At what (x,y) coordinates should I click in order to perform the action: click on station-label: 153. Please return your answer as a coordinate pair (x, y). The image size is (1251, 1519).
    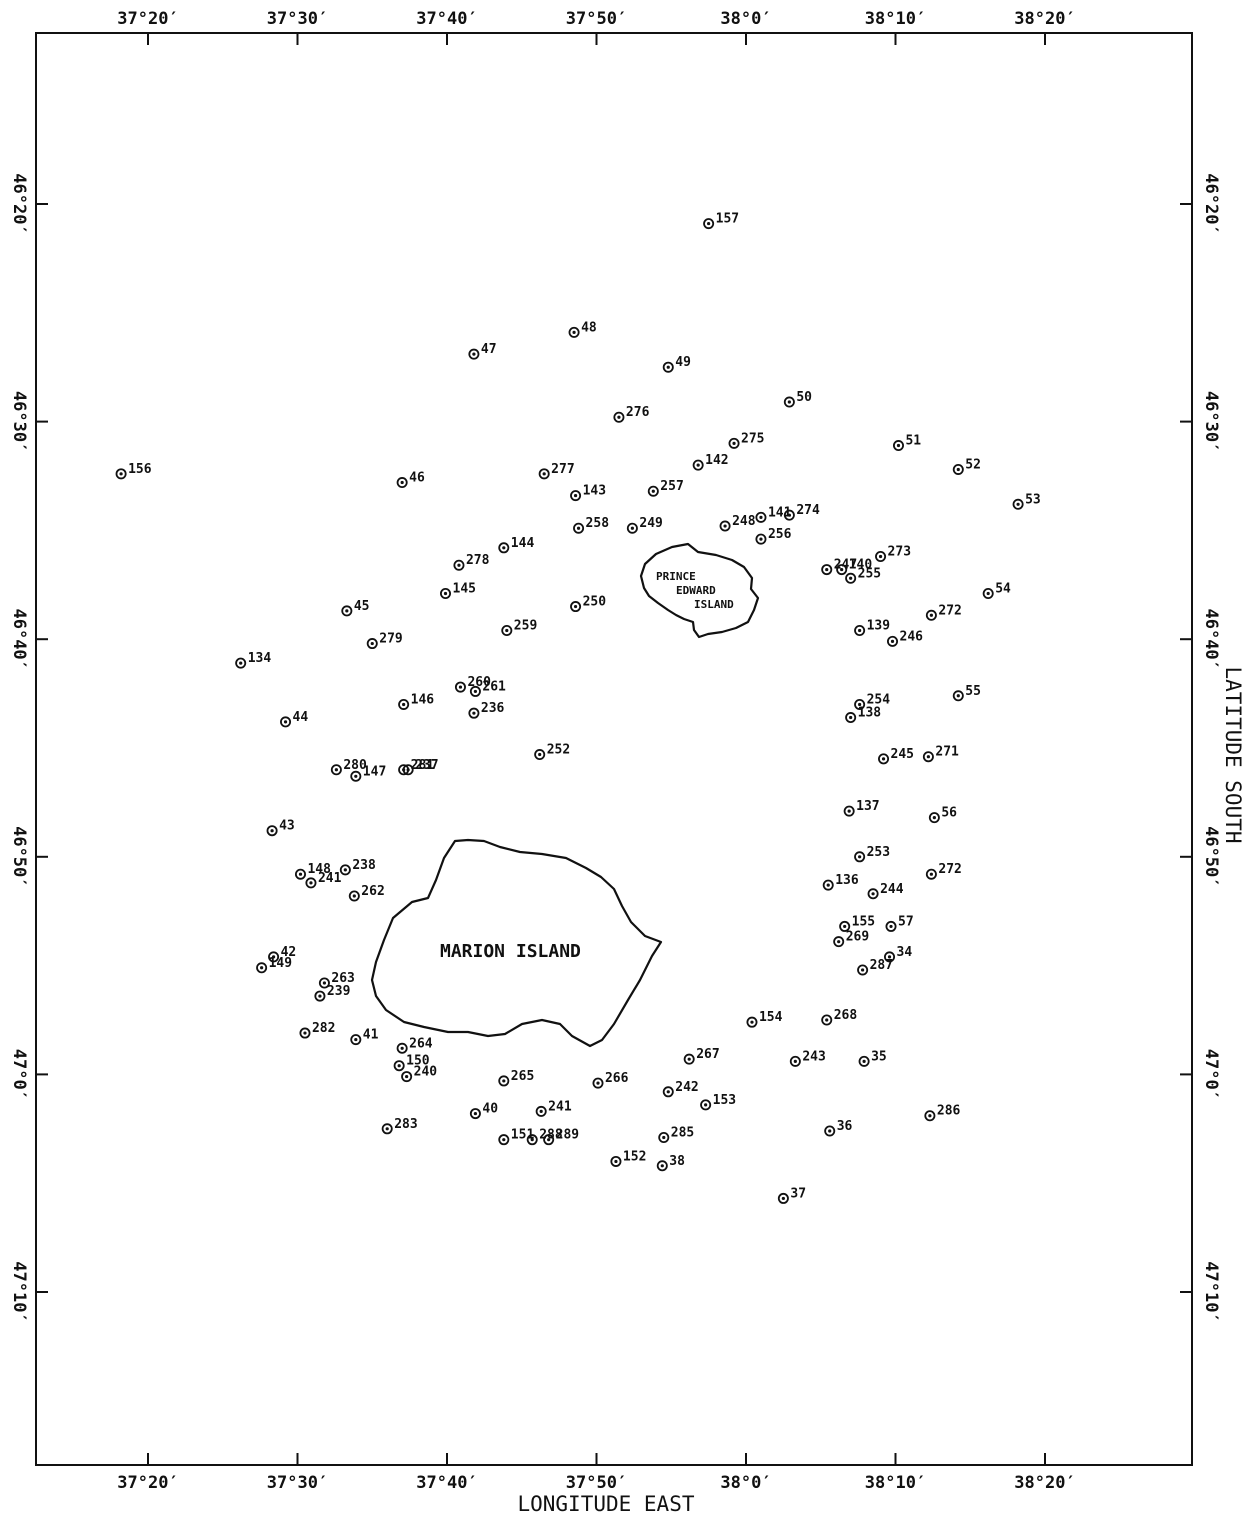
    Looking at the image, I should click on (724, 1100).